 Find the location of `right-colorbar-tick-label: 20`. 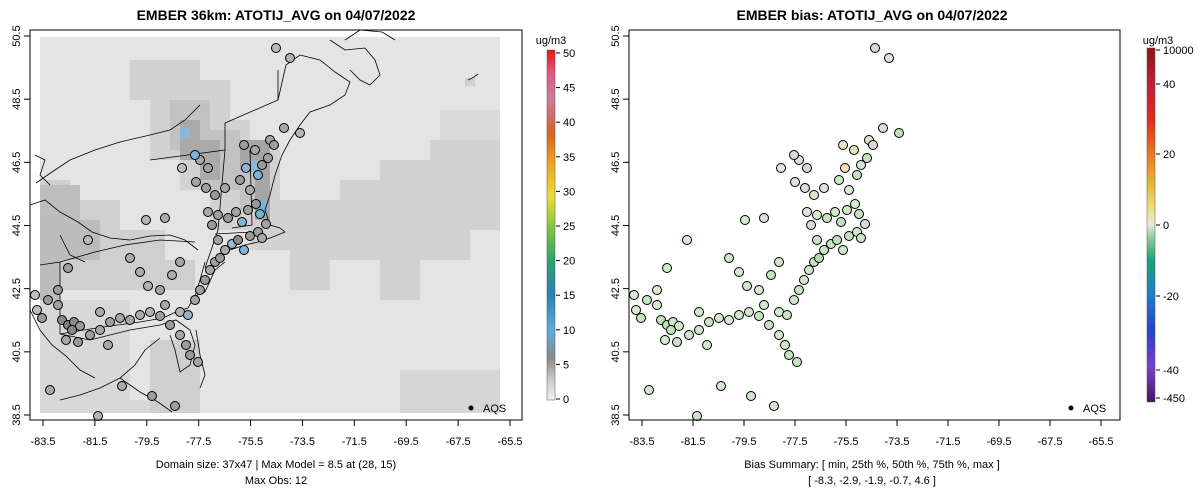

right-colorbar-tick-label: 20 is located at coordinates (1169, 155).